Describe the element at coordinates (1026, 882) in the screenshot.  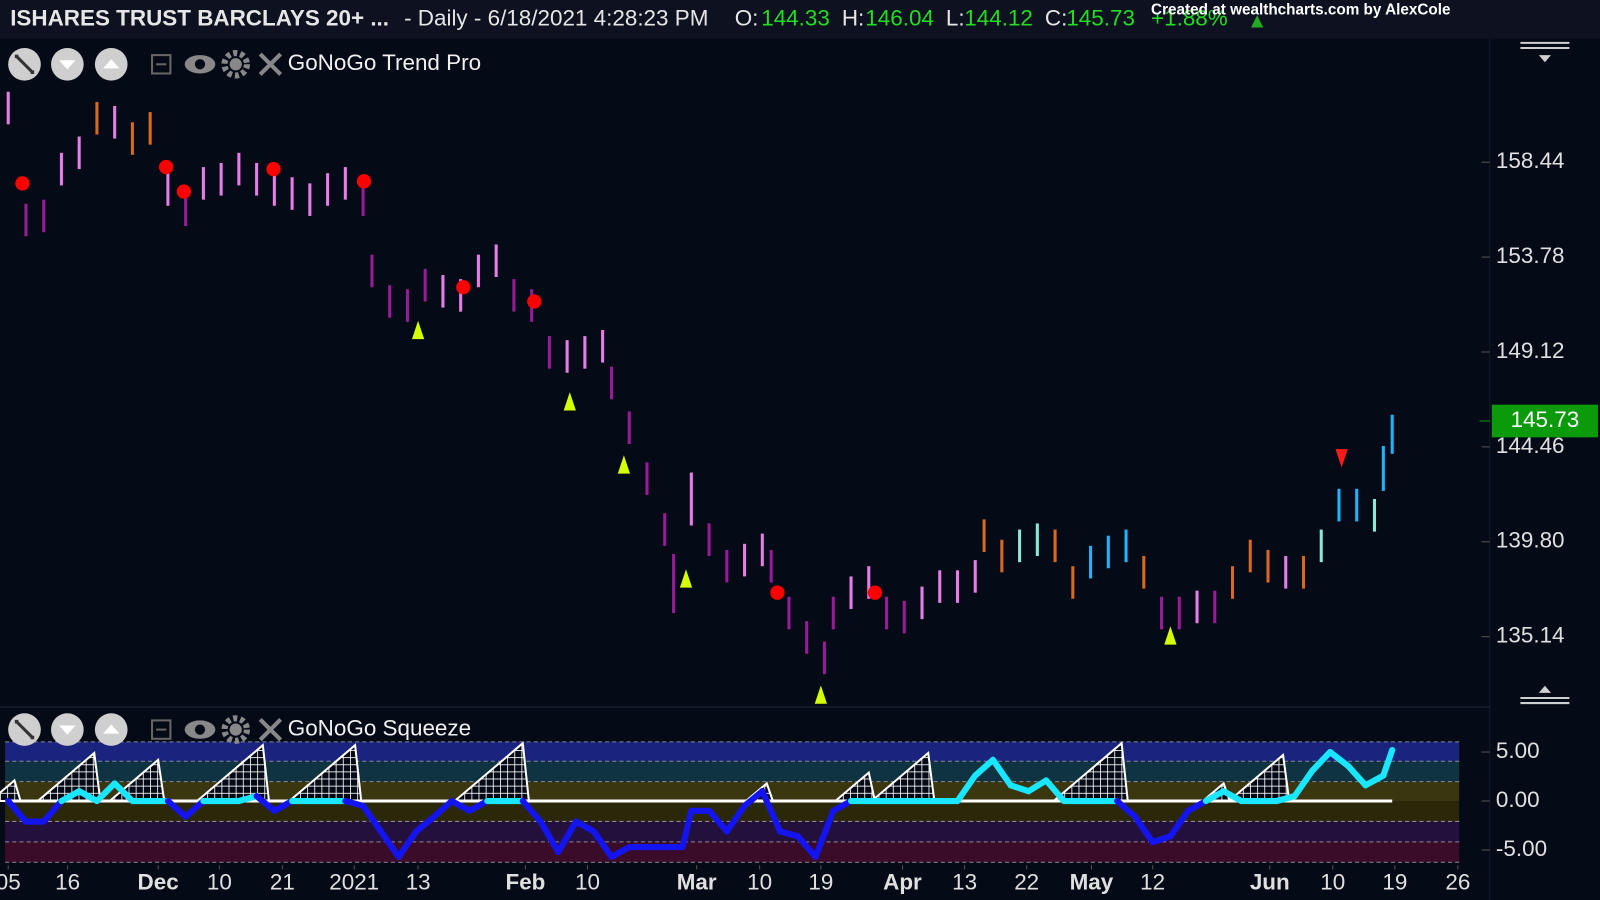
I see `x-tick-label: 22` at that location.